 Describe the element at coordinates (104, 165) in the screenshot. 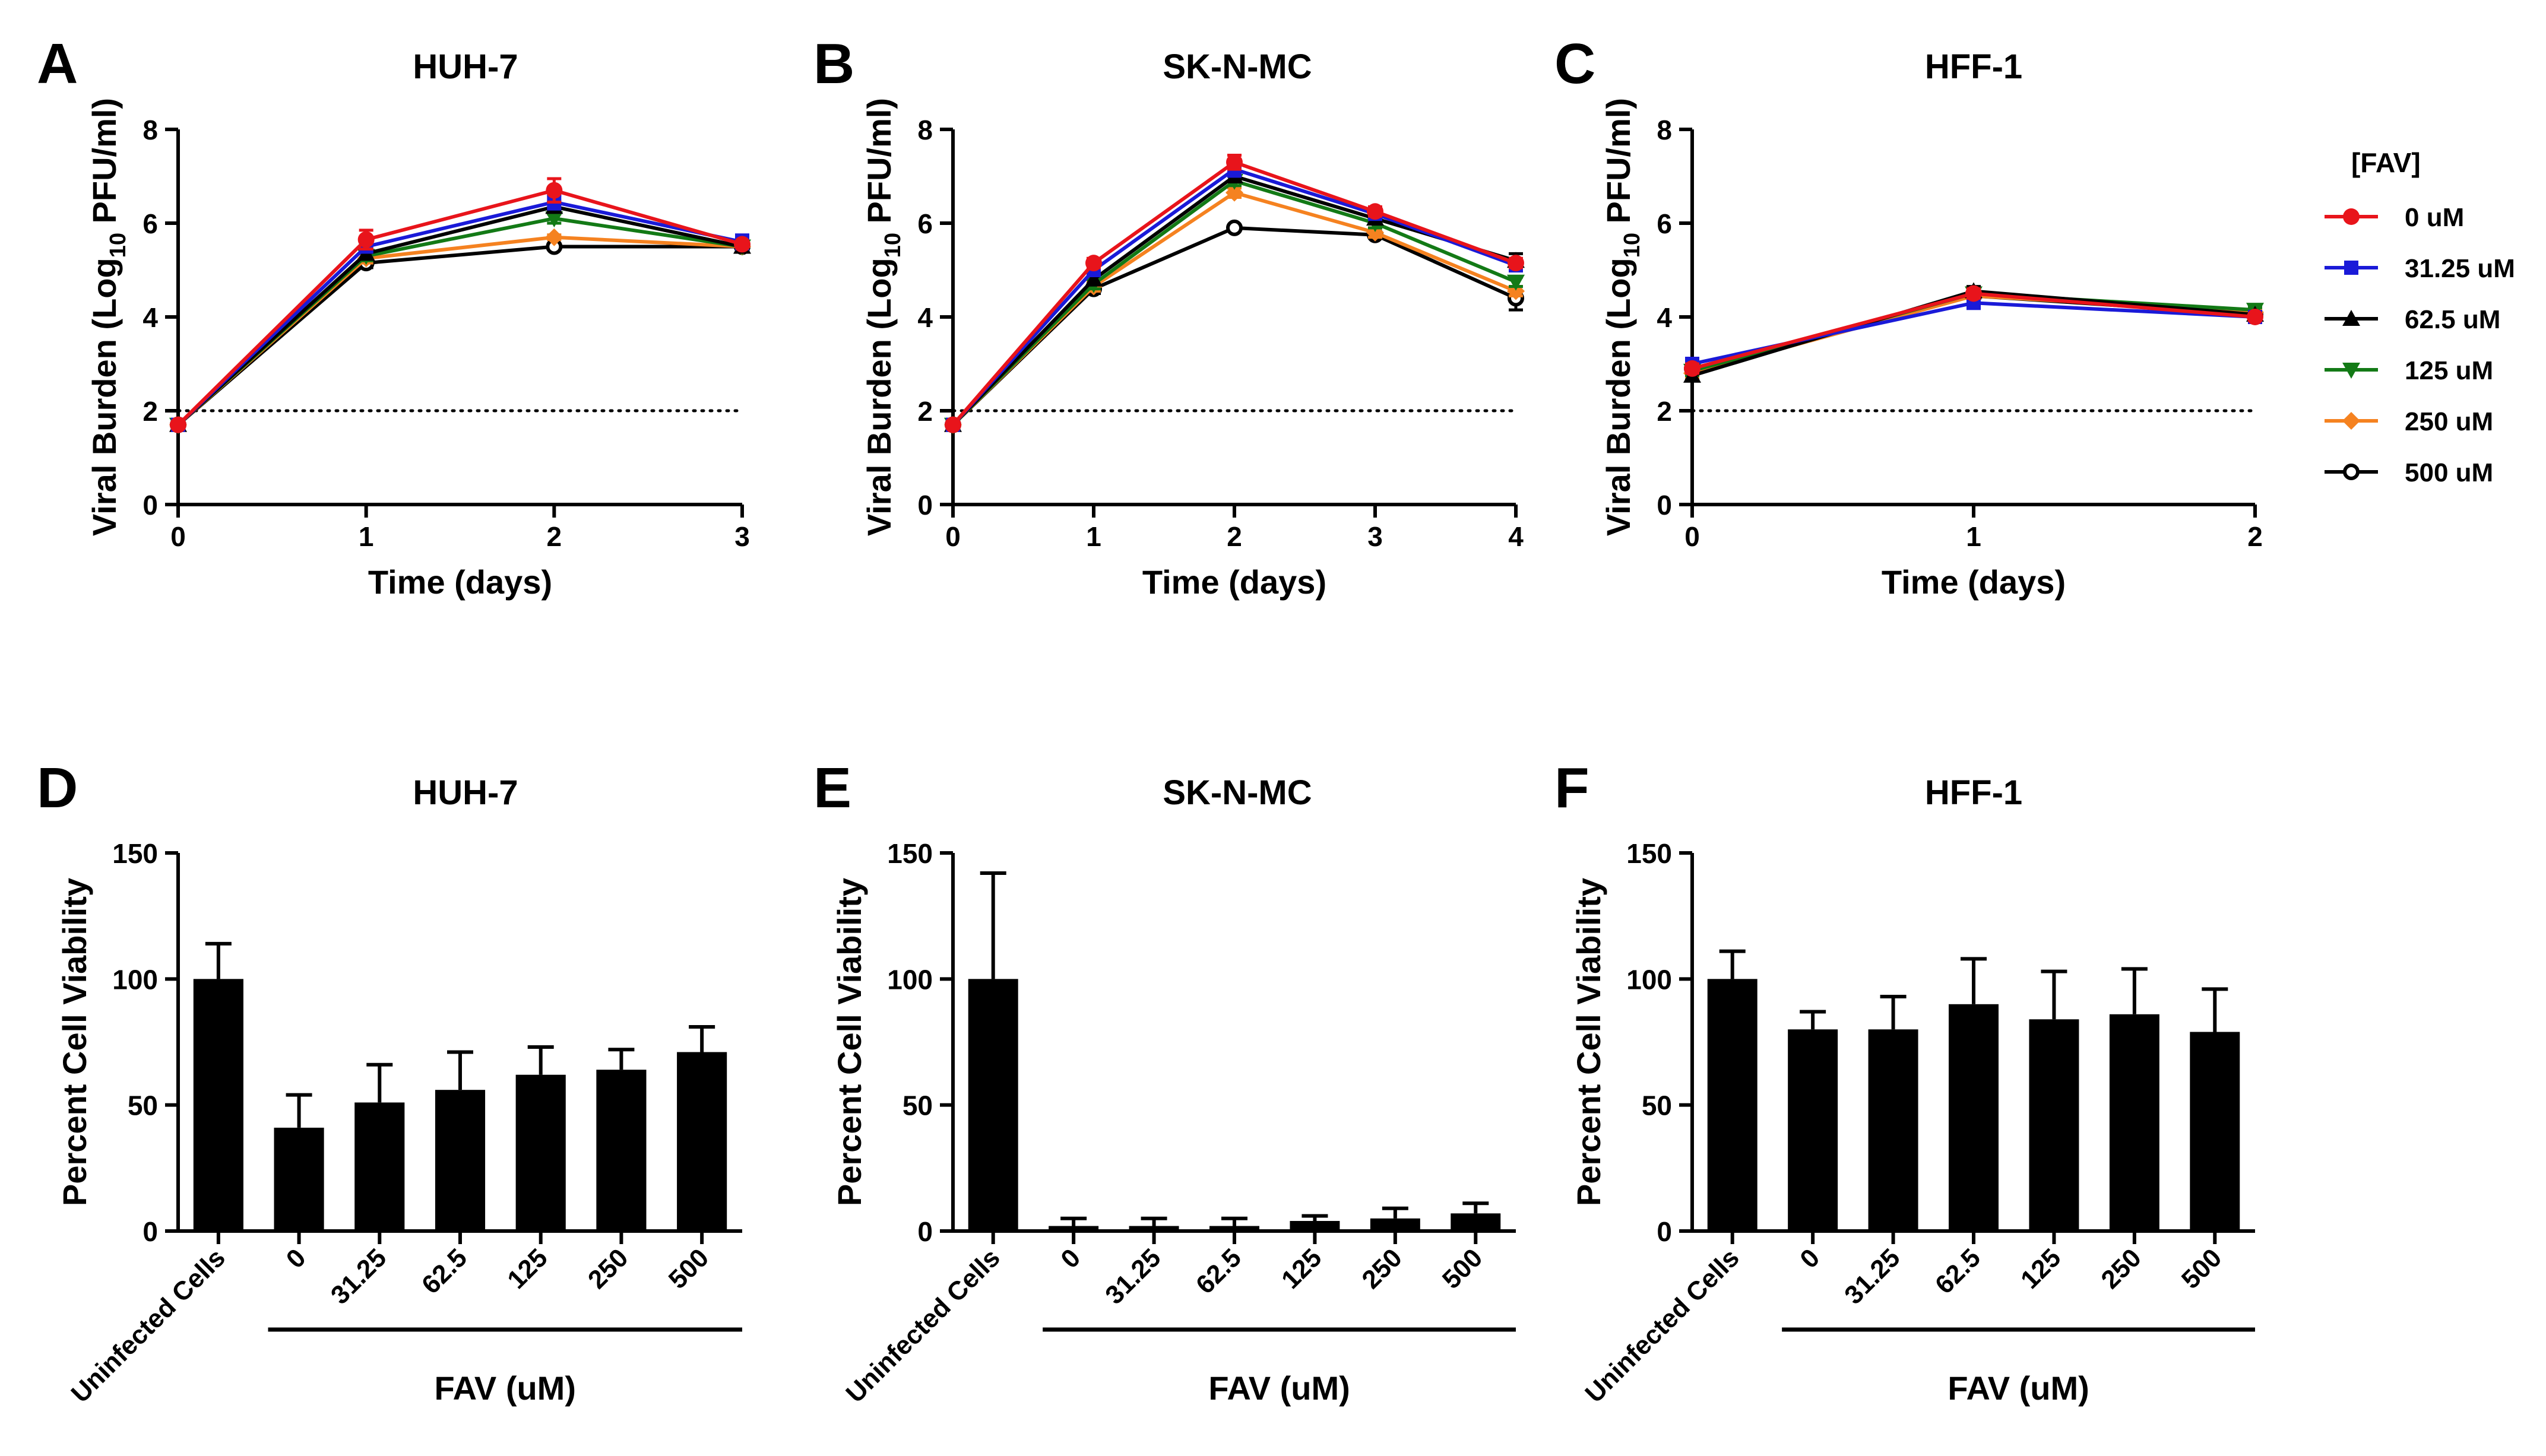

I see `y-axis-label-unit: PFU/ml)` at that location.